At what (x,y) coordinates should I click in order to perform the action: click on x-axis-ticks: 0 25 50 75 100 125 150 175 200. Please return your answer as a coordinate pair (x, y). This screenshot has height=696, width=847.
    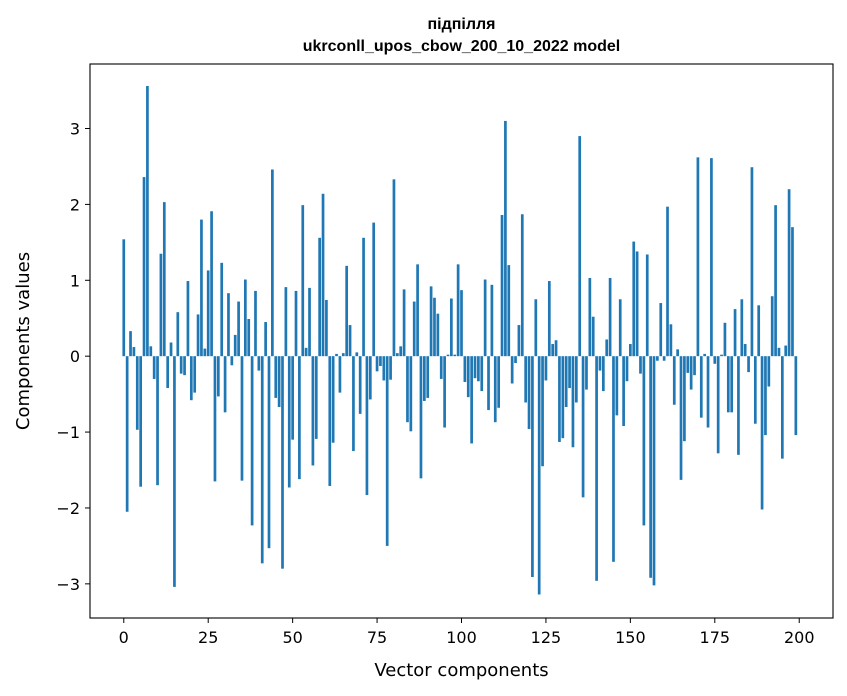
    Looking at the image, I should click on (467, 632).